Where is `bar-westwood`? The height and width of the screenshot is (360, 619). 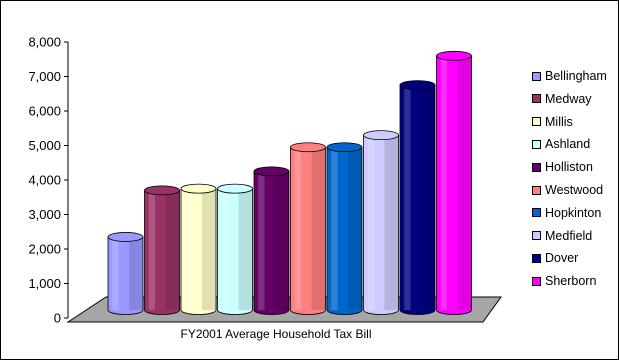 bar-westwood is located at coordinates (308, 228).